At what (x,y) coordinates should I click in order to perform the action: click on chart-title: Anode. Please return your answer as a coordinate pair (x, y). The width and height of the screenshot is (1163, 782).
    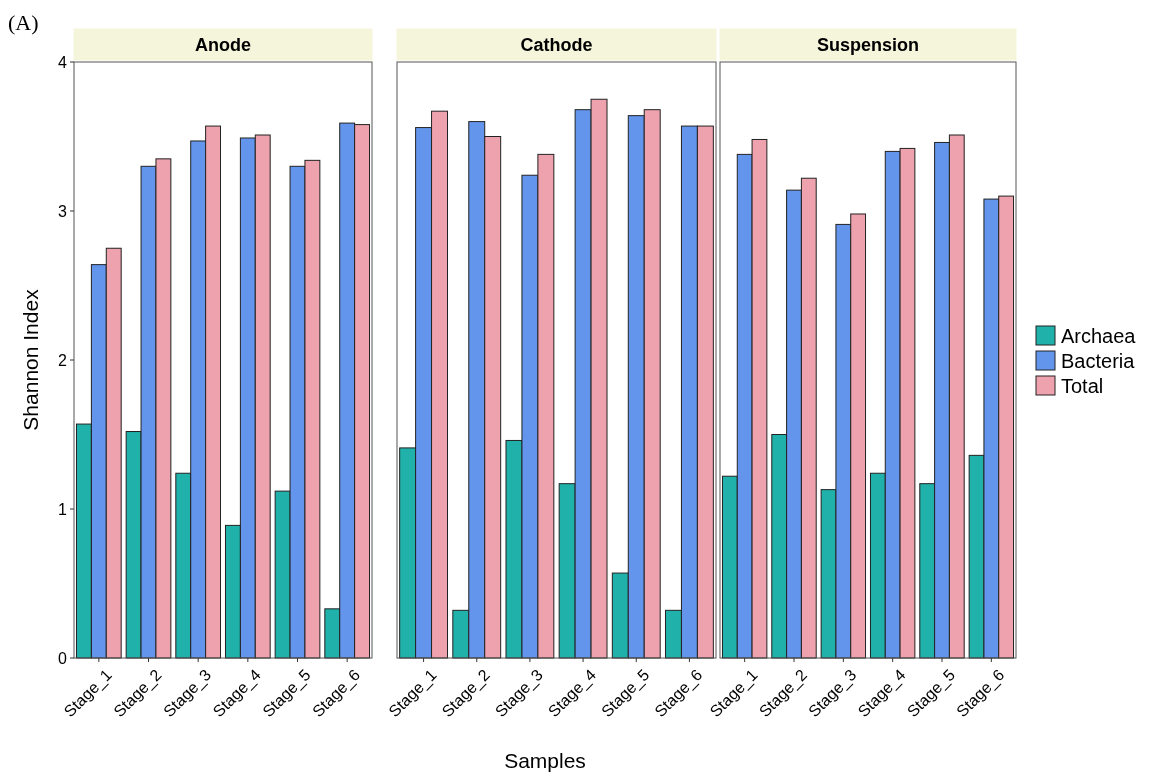
    Looking at the image, I should click on (223, 45).